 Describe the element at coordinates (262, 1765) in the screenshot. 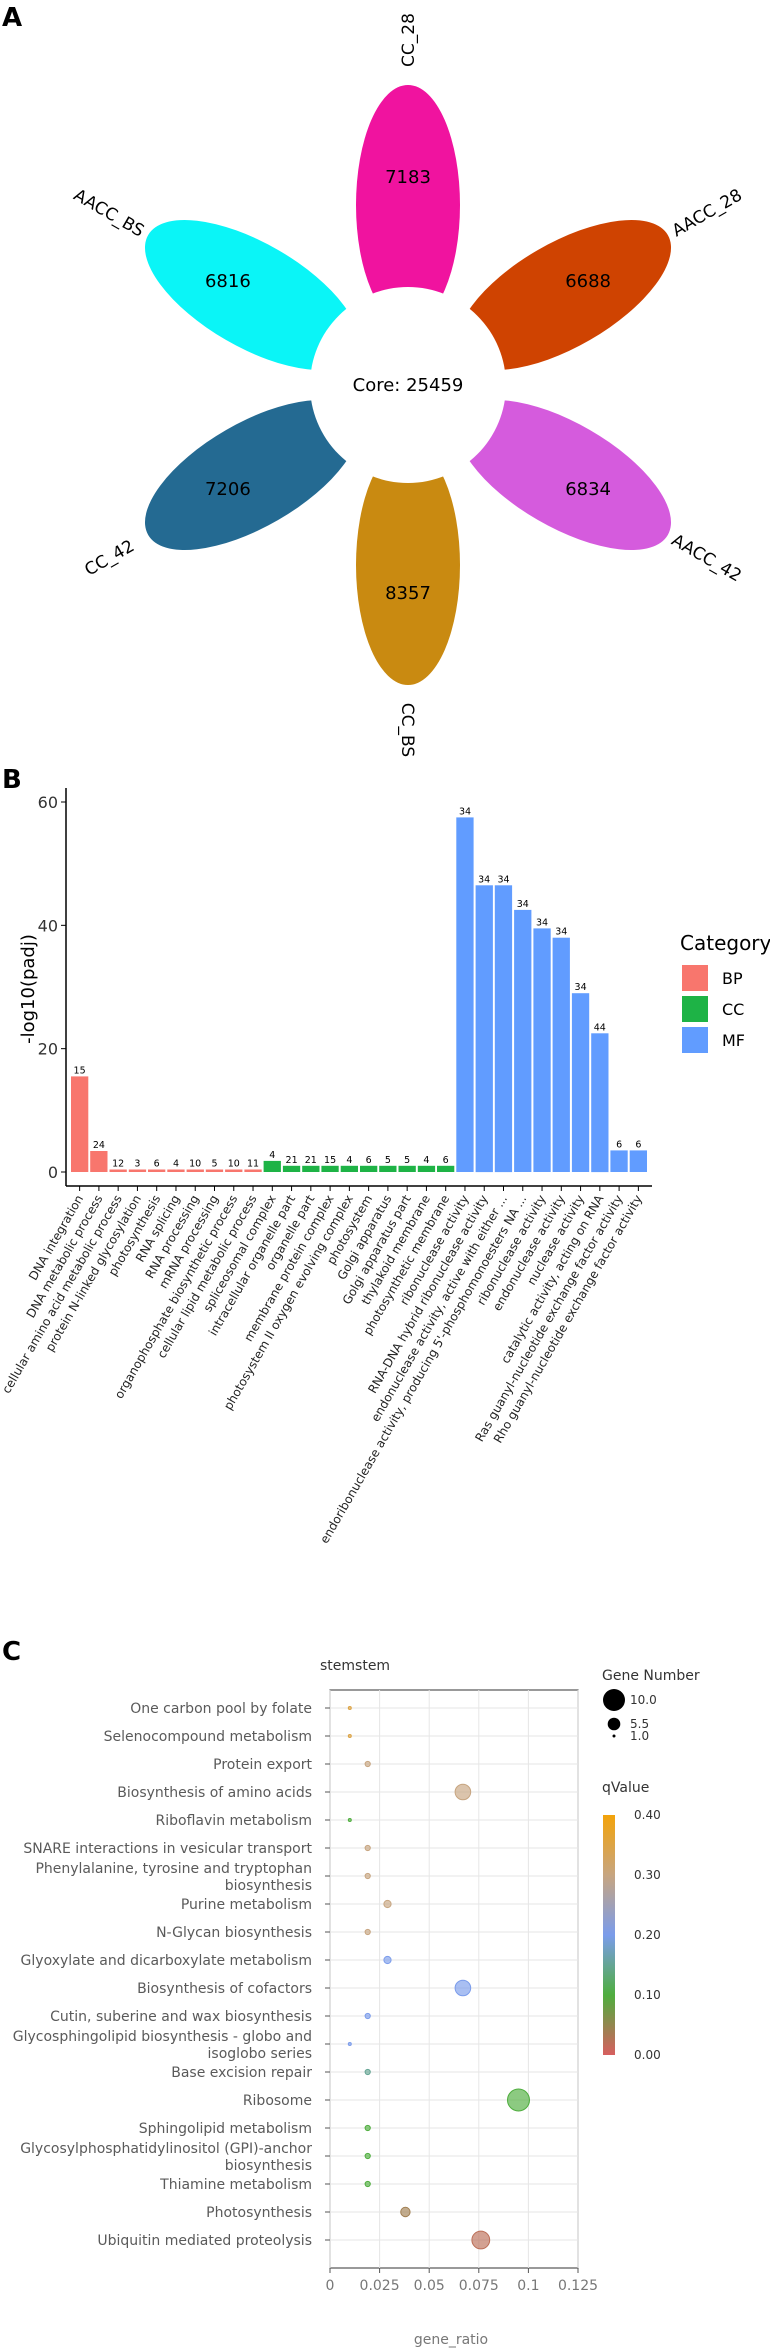

I see `pathway-label-protein-export: Protein export` at that location.